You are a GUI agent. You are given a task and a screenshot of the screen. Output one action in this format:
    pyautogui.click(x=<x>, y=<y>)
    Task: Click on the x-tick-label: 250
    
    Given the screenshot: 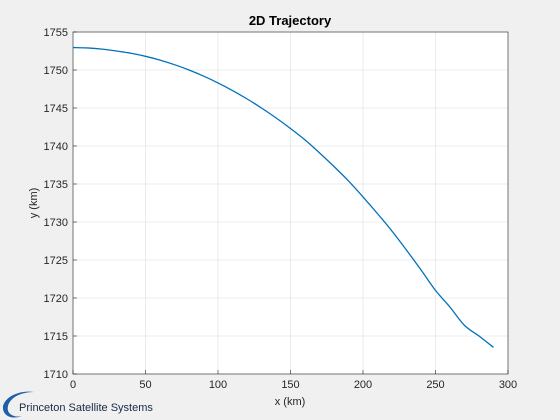 What is the action you would take?
    pyautogui.click(x=435, y=385)
    